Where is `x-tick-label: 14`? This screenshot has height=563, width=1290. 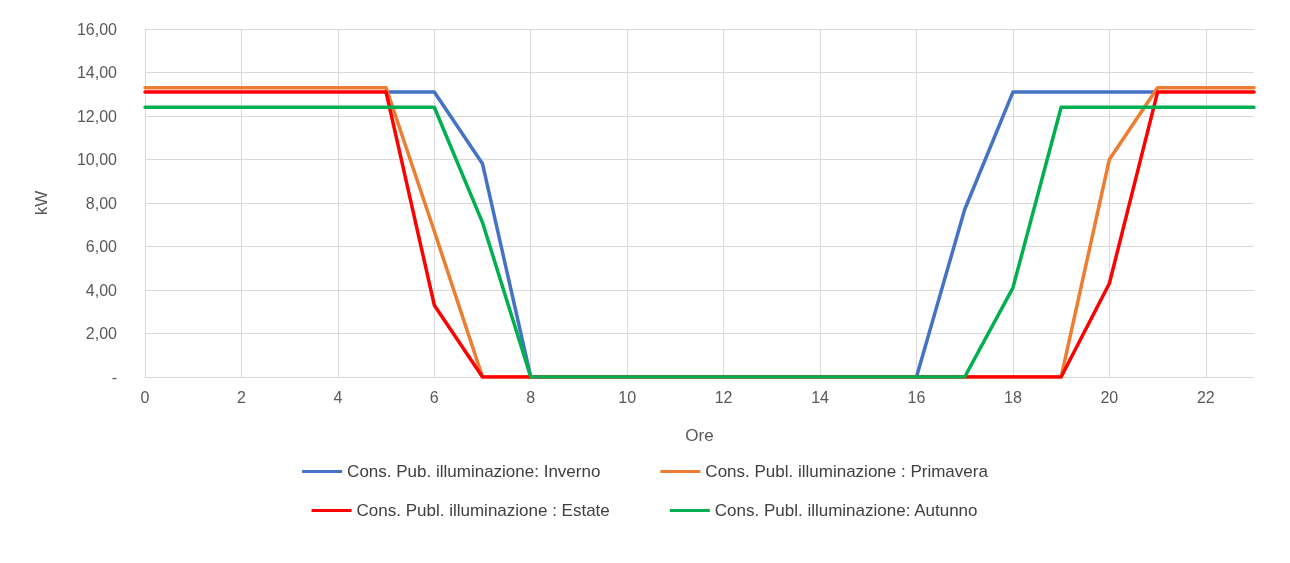
x-tick-label: 14 is located at coordinates (820, 397).